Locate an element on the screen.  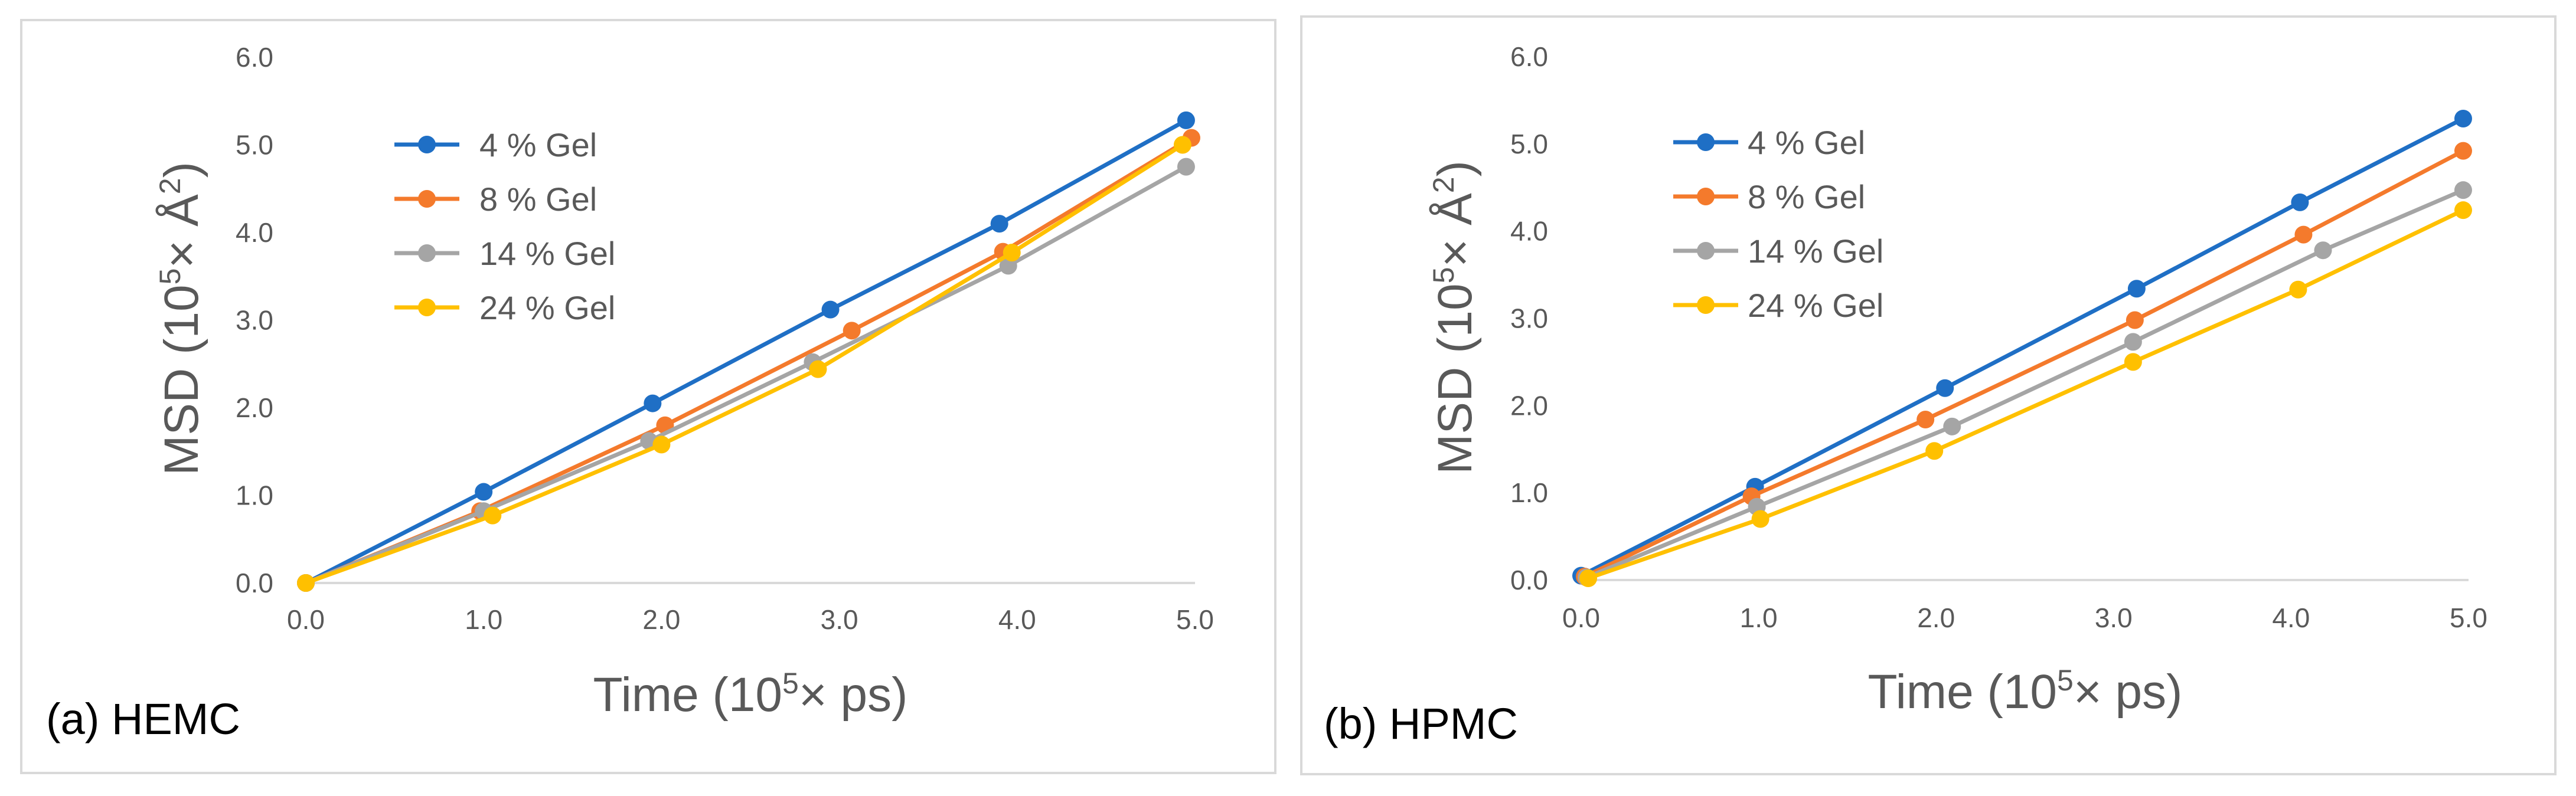
x-tick-labels: 0.0 1.0 2.0 3.0 4.0 5.0 is located at coordinates (2024, 618).